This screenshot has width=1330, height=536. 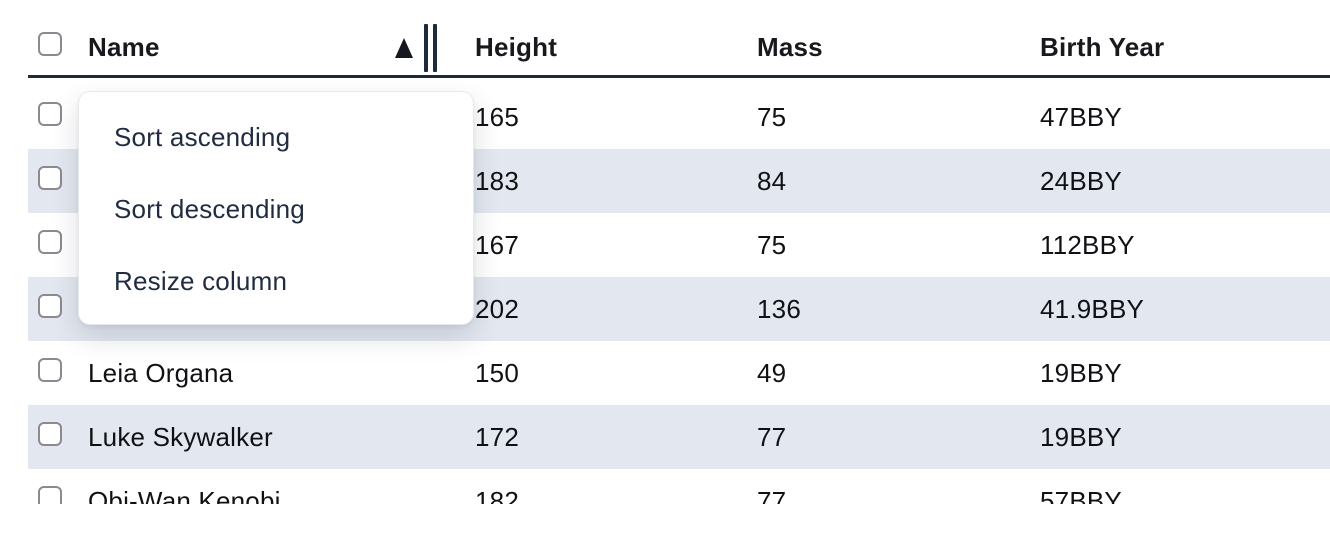 I want to click on header-row: Name Height Mass Birth Year, so click(x=679, y=49).